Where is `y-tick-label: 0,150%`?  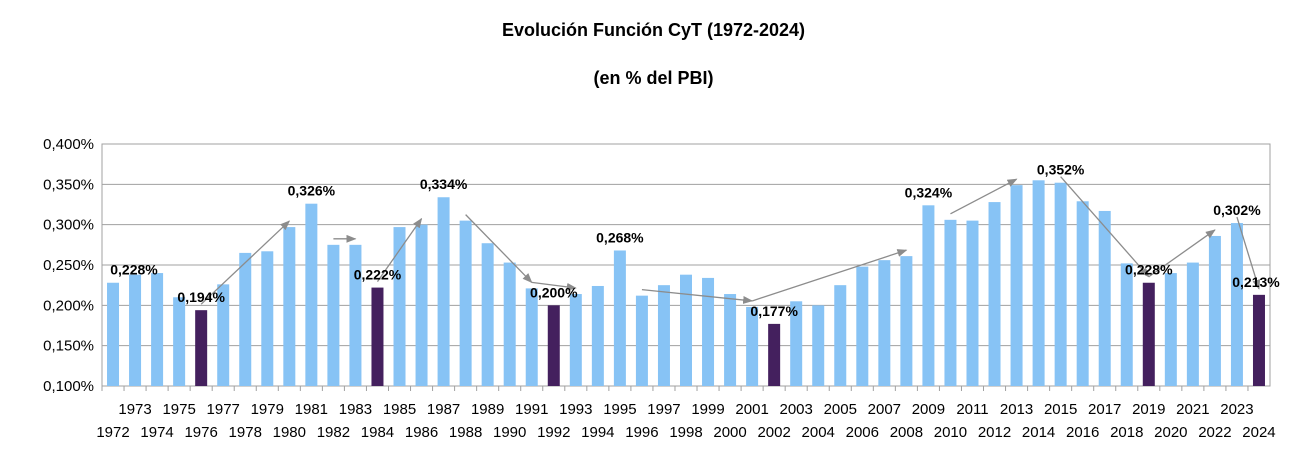
y-tick-label: 0,150% is located at coordinates (68, 346).